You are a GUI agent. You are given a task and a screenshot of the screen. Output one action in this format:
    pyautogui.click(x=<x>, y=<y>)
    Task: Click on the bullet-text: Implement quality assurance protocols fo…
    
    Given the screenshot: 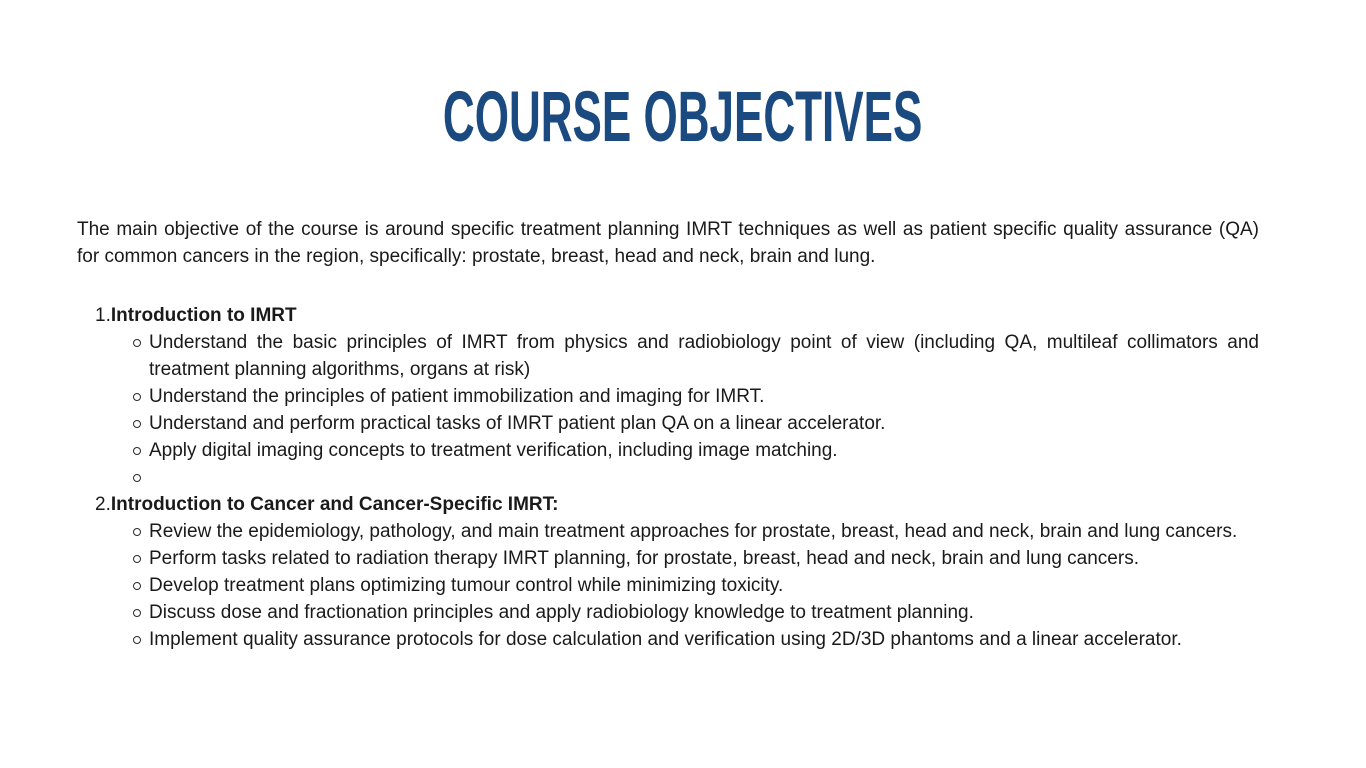 What is the action you would take?
    pyautogui.click(x=665, y=639)
    